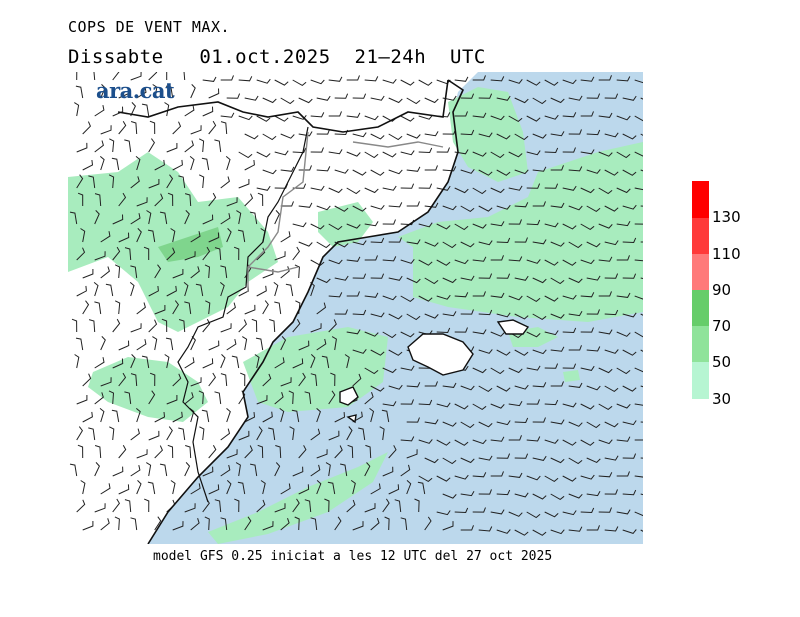 The width and height of the screenshot is (800, 617). I want to click on legend-label-130: 130, so click(726, 217).